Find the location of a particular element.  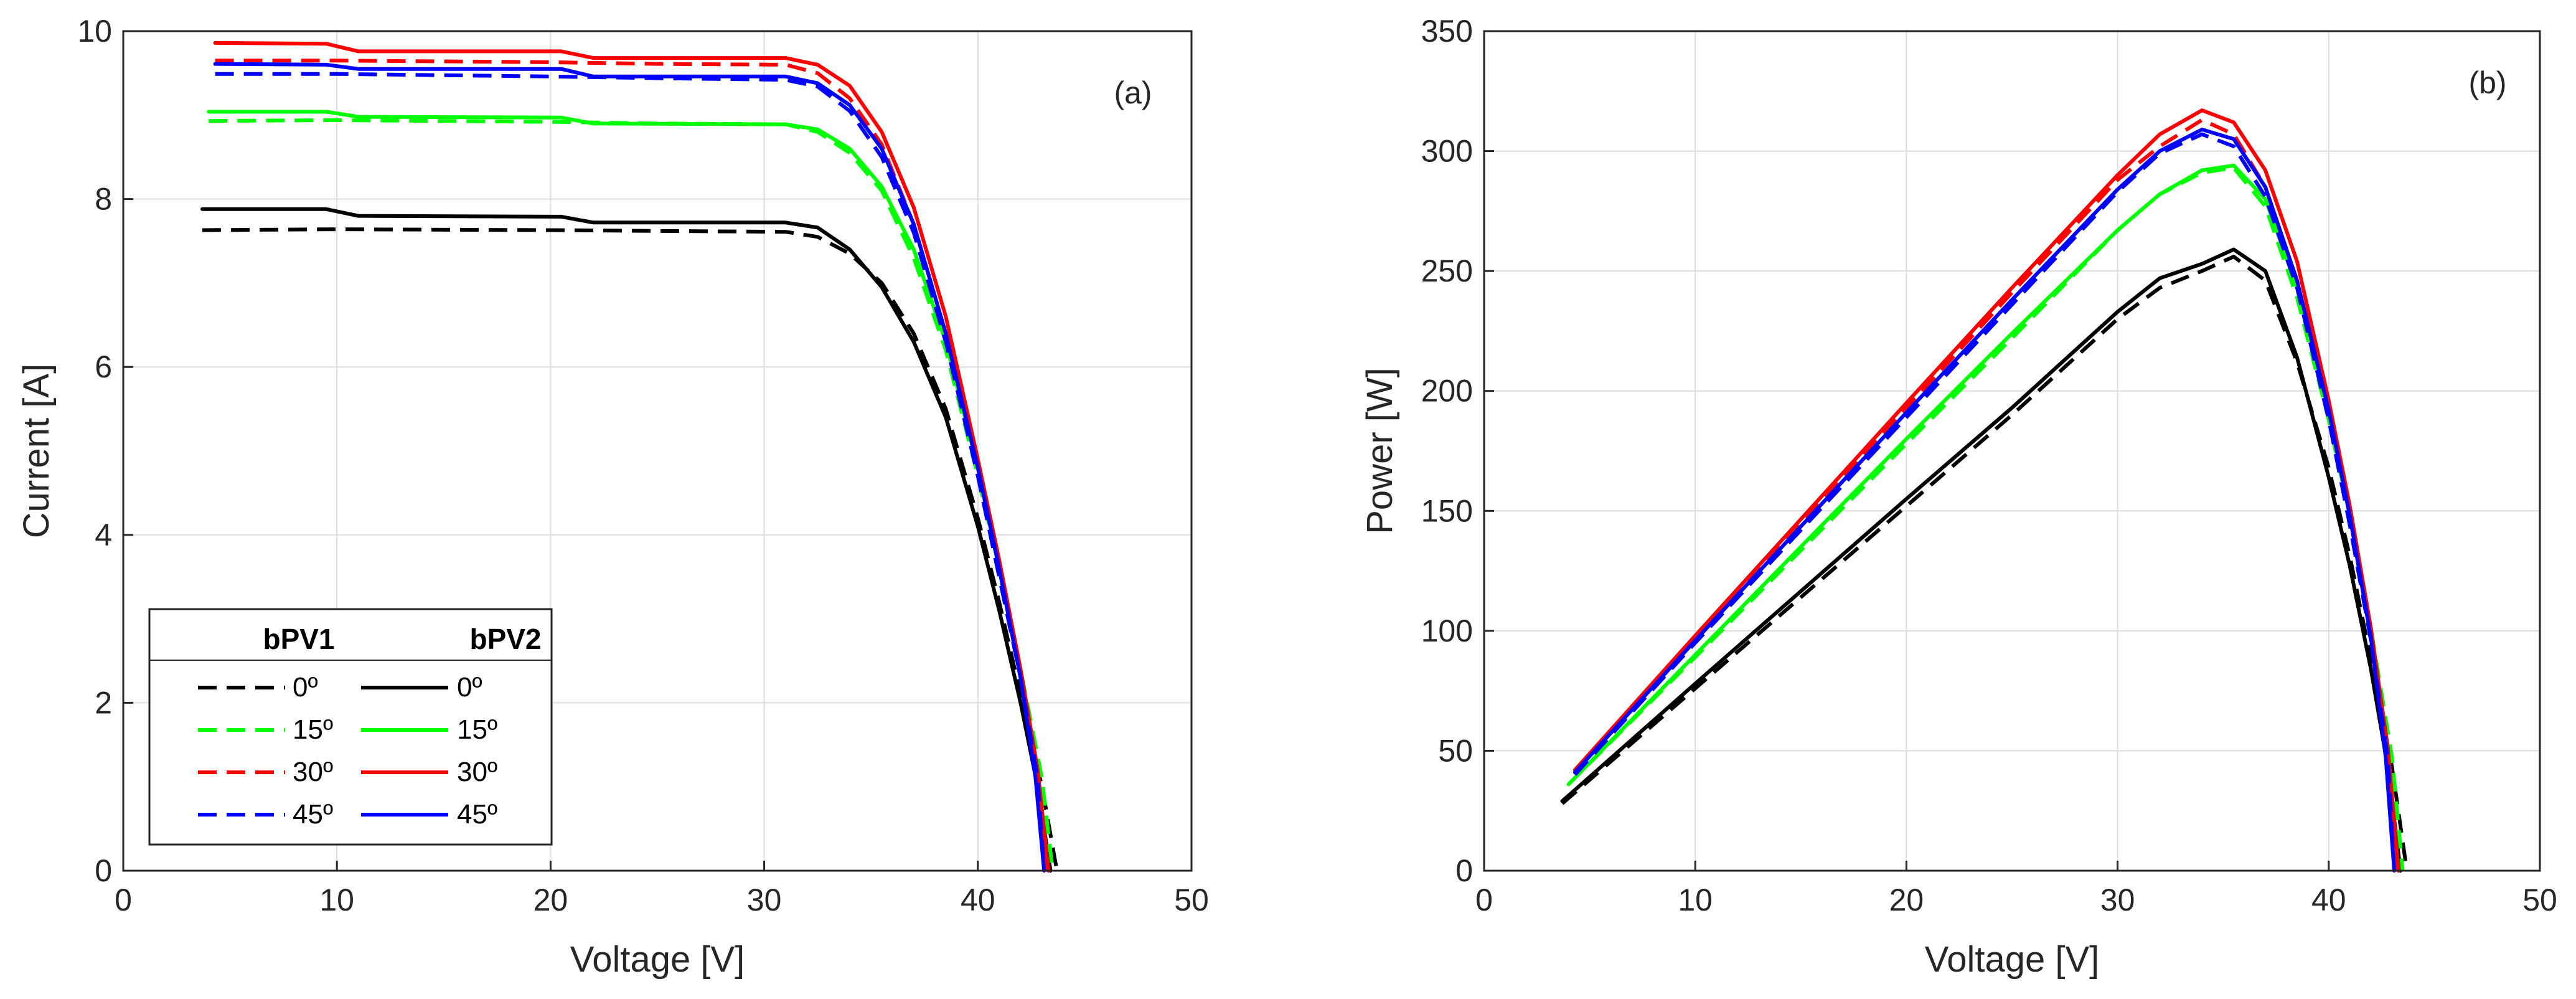

legend-label-bpv1-0: 0º is located at coordinates (305, 688).